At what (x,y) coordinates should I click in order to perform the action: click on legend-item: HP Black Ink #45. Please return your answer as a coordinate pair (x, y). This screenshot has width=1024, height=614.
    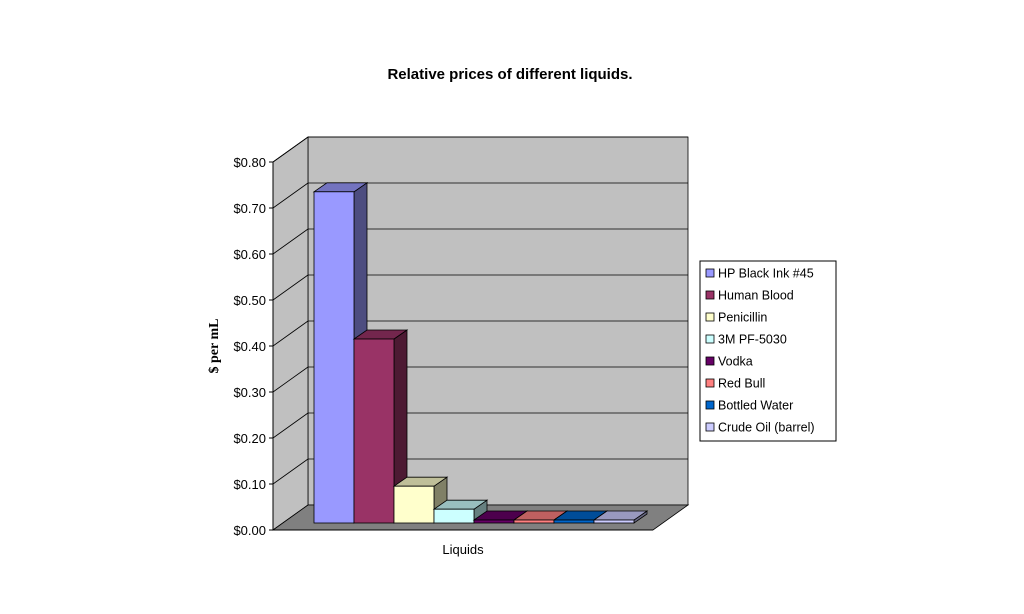
    Looking at the image, I should click on (759, 274).